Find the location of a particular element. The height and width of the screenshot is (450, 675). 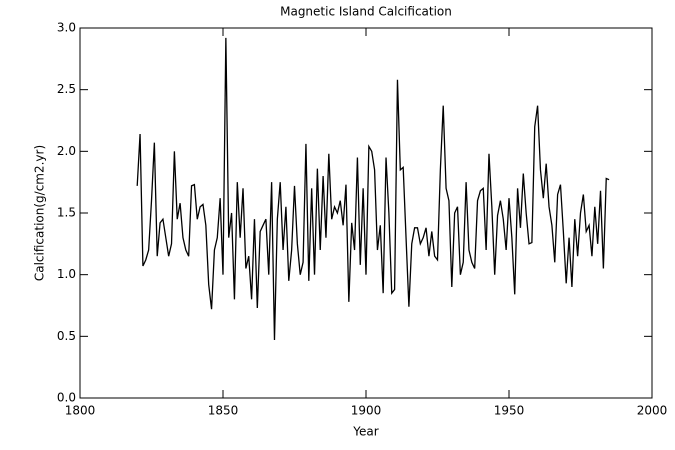

x-tick-label: 1900 is located at coordinates (366, 411).